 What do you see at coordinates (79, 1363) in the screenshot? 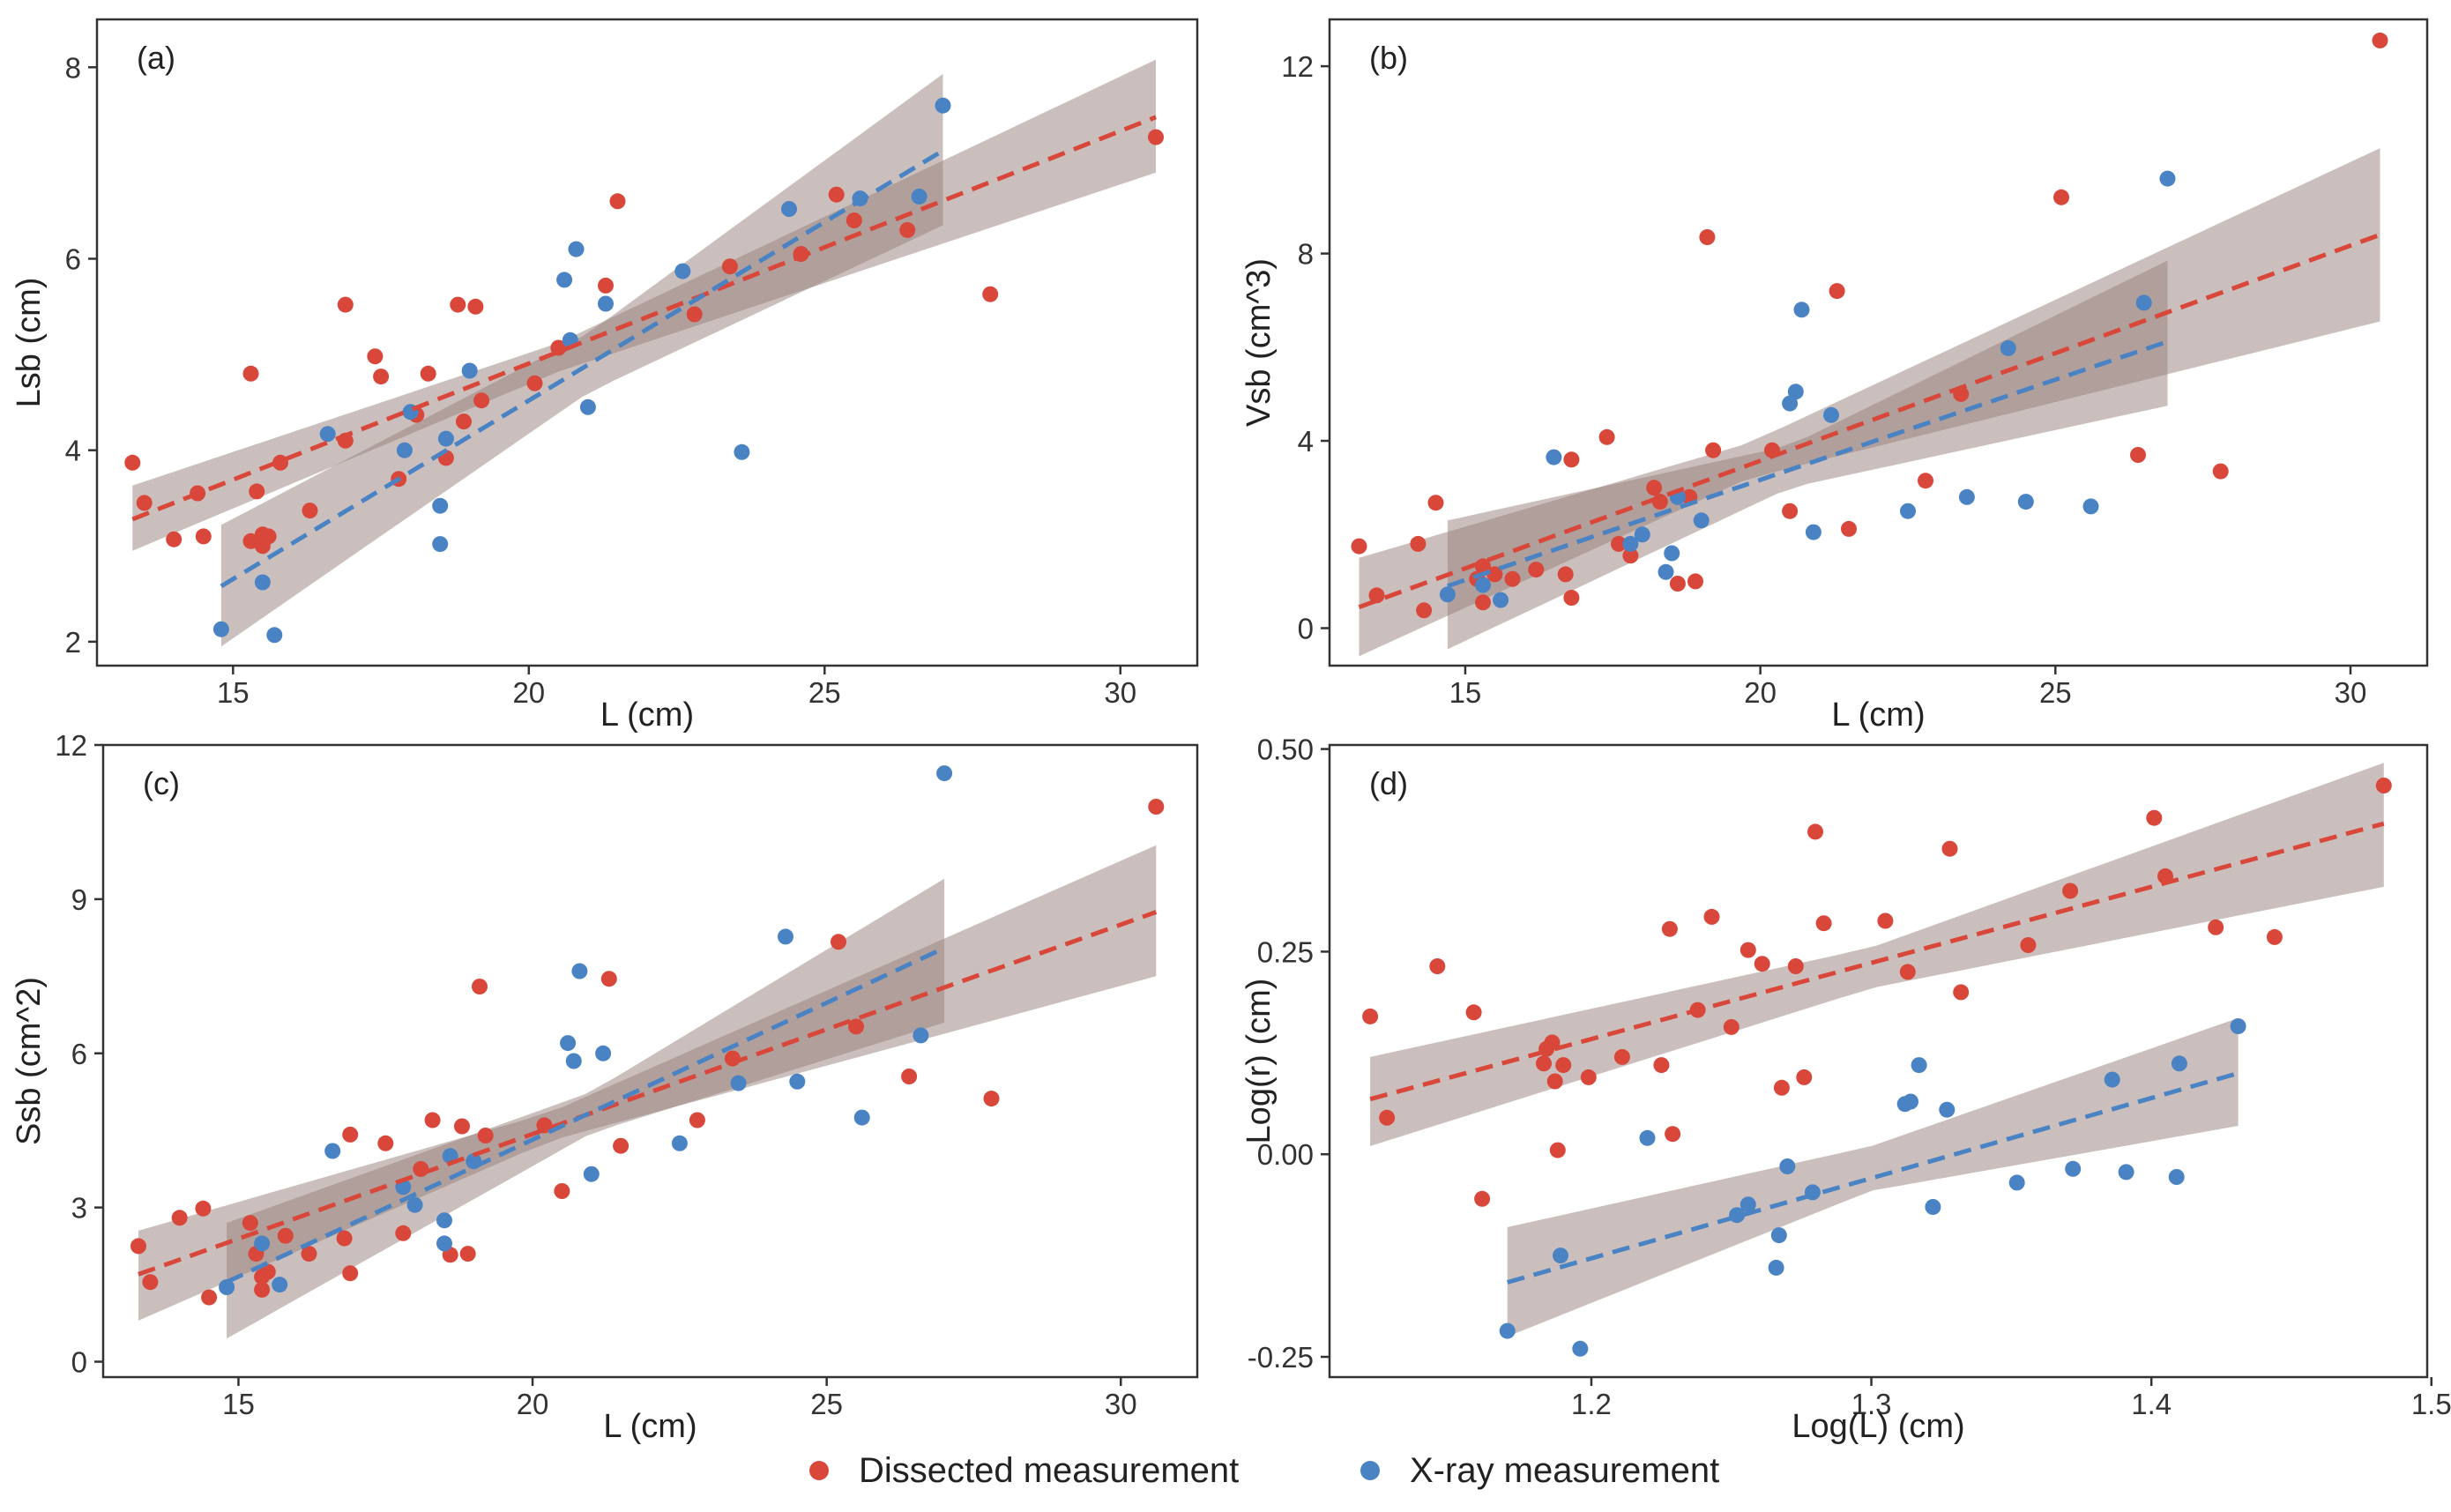
I see `y-tick-label: 0` at bounding box center [79, 1363].